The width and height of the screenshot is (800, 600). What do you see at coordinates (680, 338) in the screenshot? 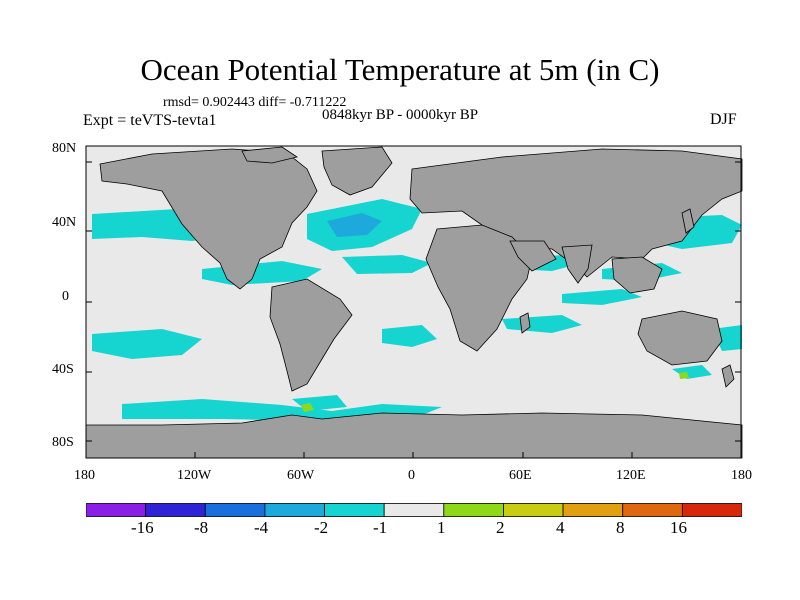
I see `australia-land` at bounding box center [680, 338].